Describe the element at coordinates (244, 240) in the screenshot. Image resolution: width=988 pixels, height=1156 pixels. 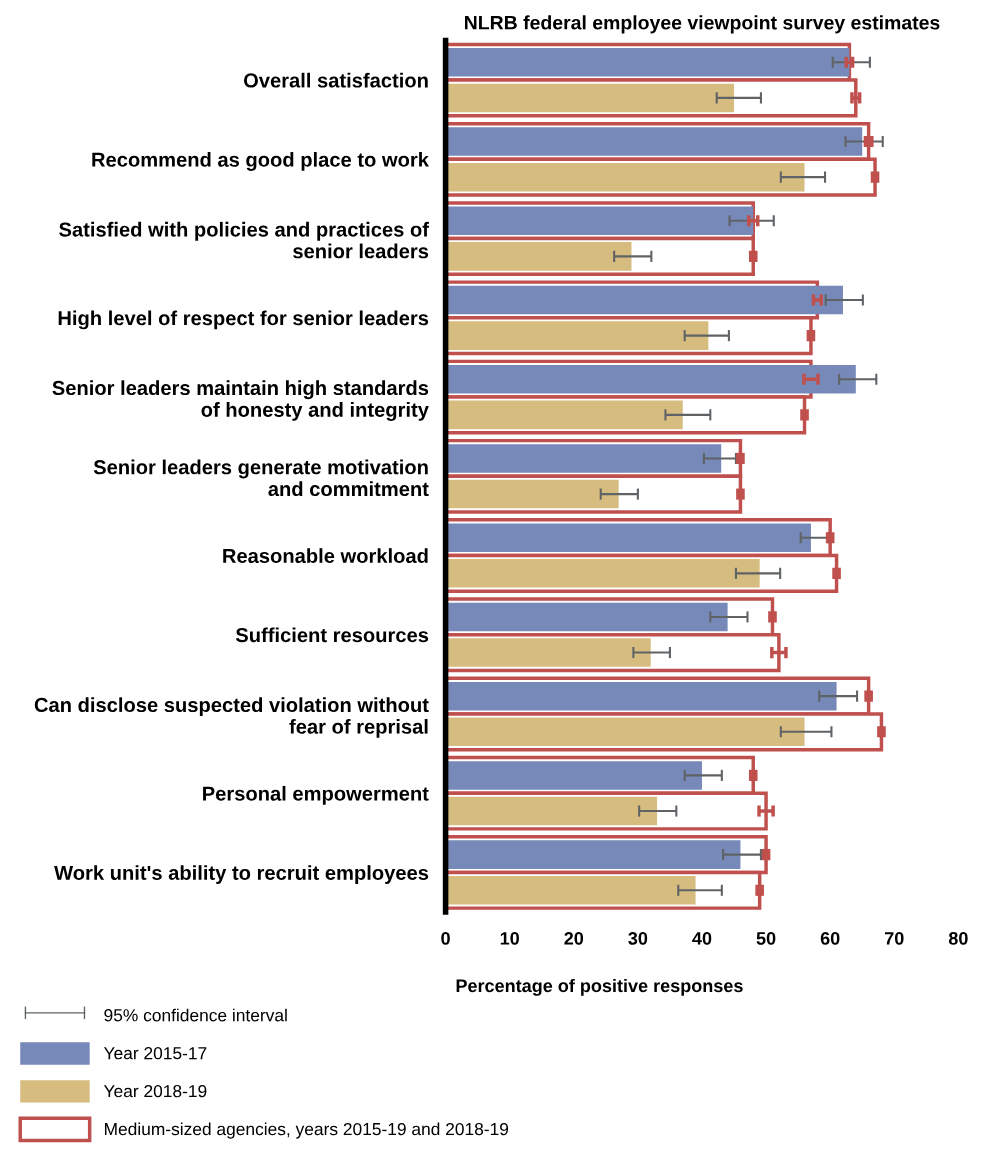
I see `y-tick-label: Satisfied with policies and practices of senior leaders` at that location.